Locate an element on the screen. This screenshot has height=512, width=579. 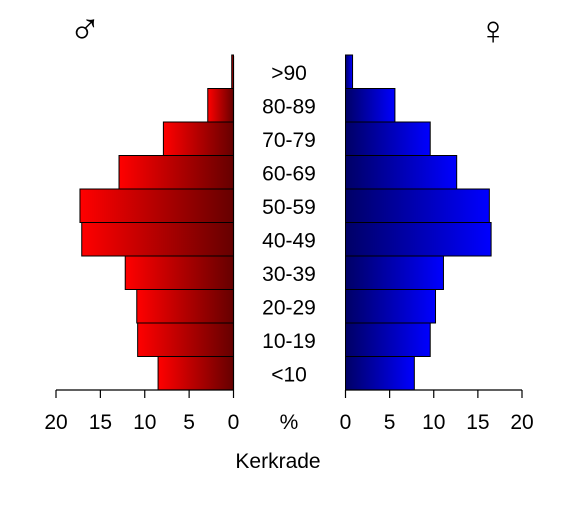
age-group-label: 80-89 is located at coordinates (289, 106).